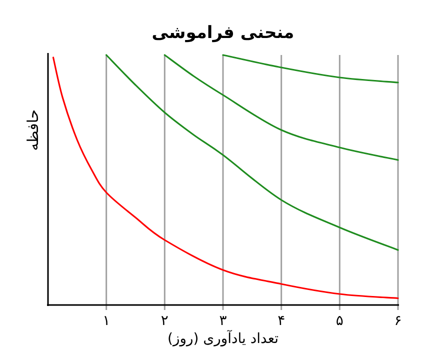 Image resolution: width=440 pixels, height=361 pixels. Describe the element at coordinates (223, 33) in the screenshot. I see `chart-title: منحنی فراموشی` at that location.